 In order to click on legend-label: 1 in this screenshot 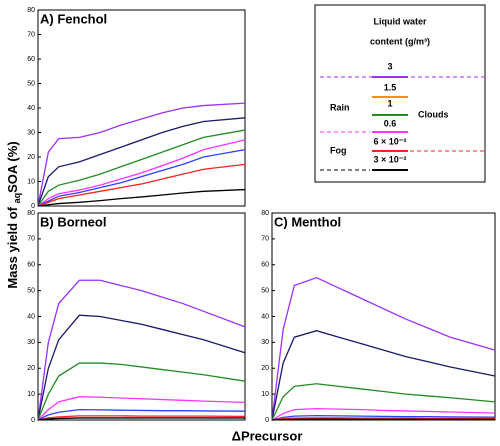, I will do `click(389, 103)`.